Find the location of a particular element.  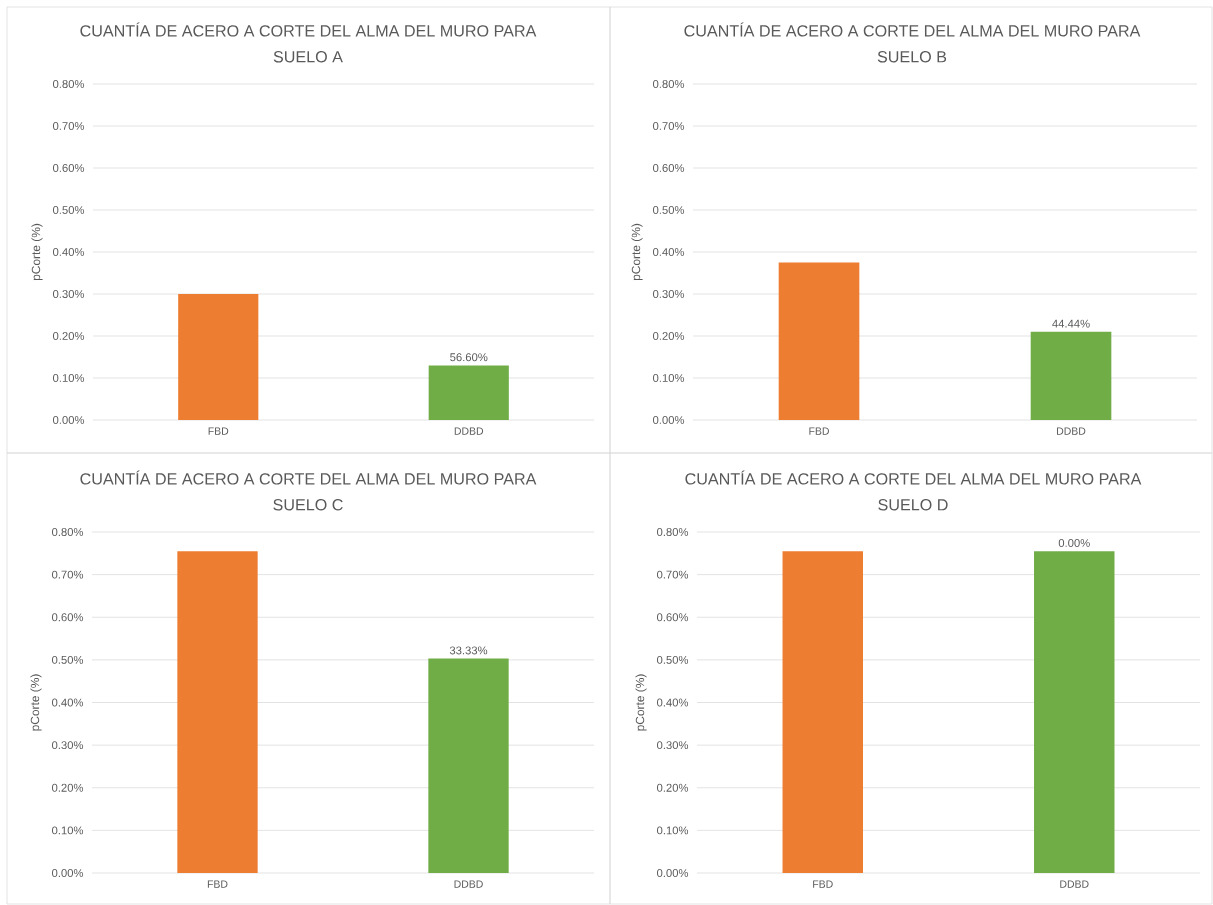

chart-title: CUANTÍA DE ACERO A CORTE DEL ALMA DEL MURO PARA SUELO B is located at coordinates (912, 42).